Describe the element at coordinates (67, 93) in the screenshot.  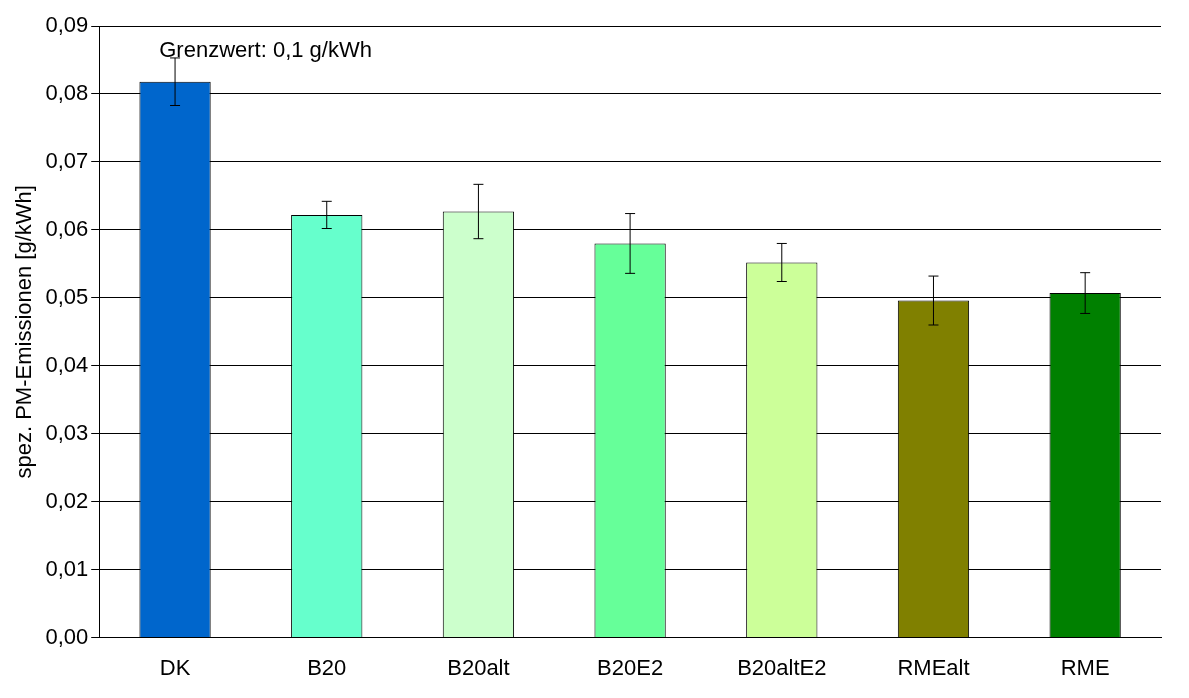
I see `y-tick-label: 0,08` at that location.